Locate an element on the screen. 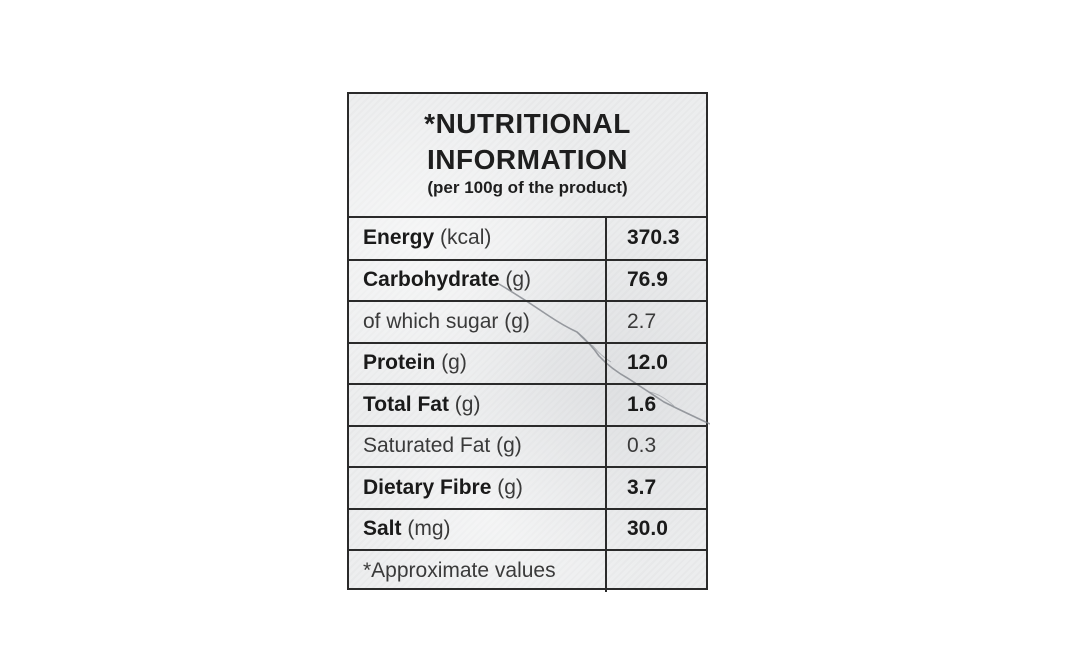 The width and height of the screenshot is (1068, 671). nutrient-name: Dietary Fibre is located at coordinates (427, 487).